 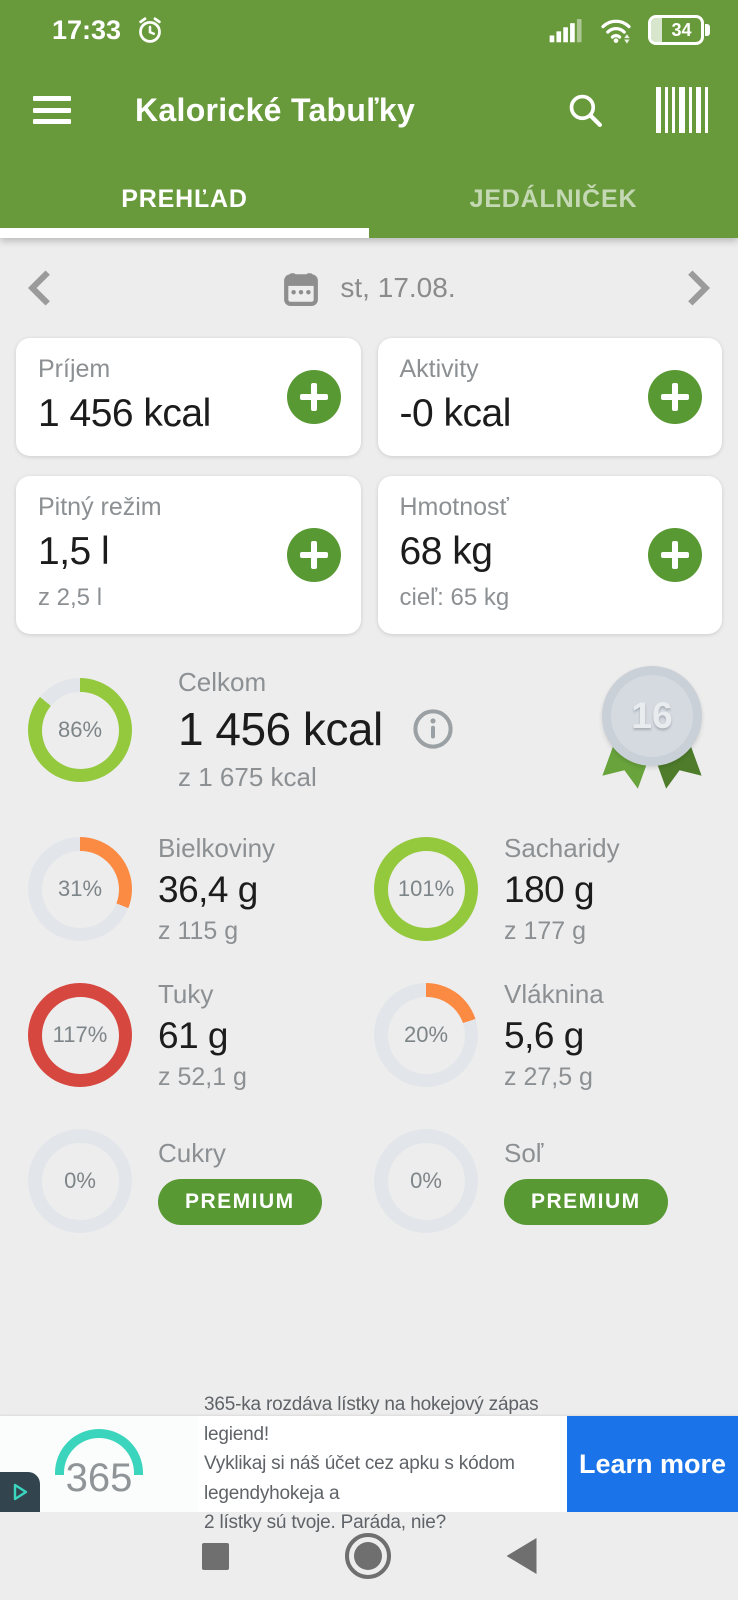 What do you see at coordinates (202, 1076) in the screenshot?
I see `nutrient-sub: z 52,1 g` at bounding box center [202, 1076].